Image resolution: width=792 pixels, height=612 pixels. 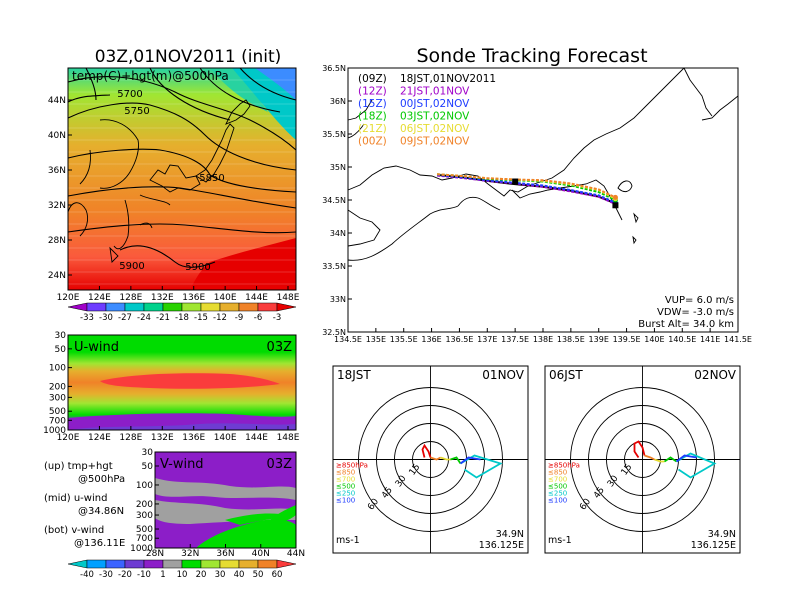 What do you see at coordinates (372, 79) in the screenshot?
I see `track-legend-code: (09Z)` at bounding box center [372, 79].